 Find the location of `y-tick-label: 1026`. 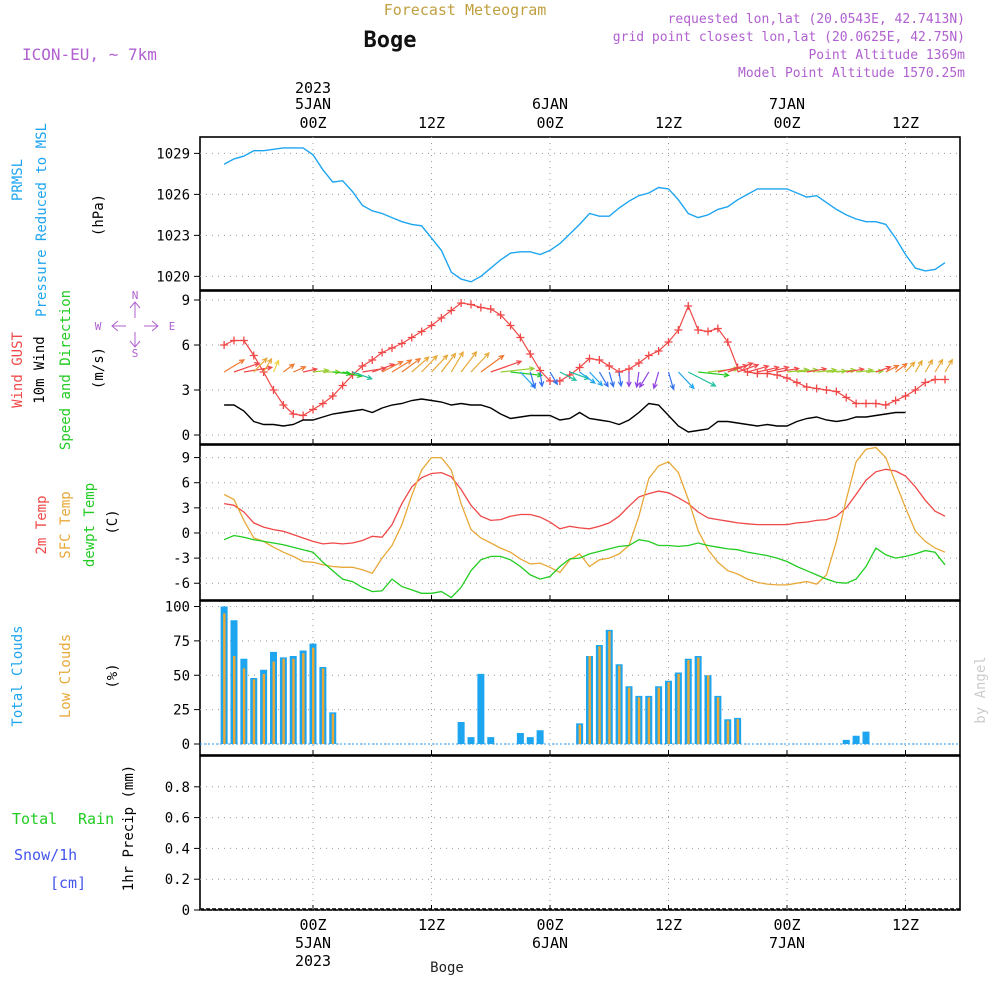

y-tick-label: 1026 is located at coordinates (173, 195).